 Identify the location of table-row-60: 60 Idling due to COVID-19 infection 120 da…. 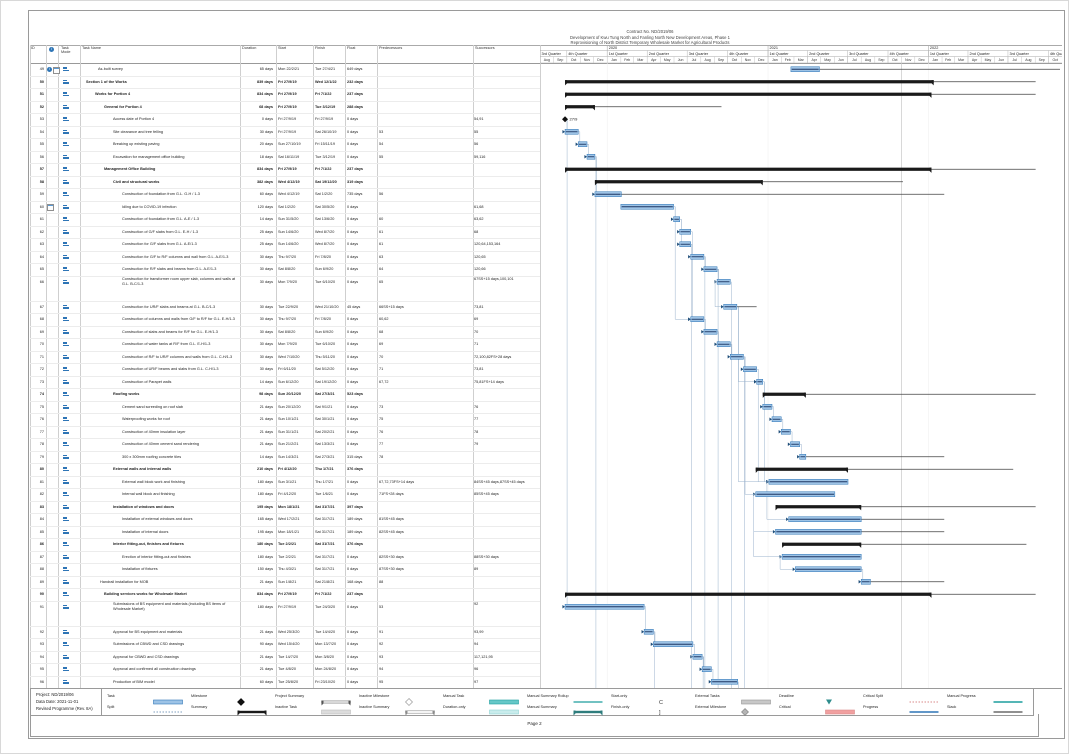
(285, 207).